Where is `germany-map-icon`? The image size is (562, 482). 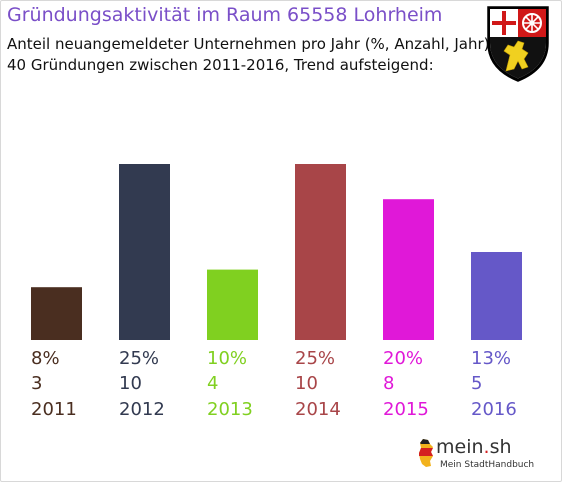
germany-map-icon is located at coordinates (426, 453).